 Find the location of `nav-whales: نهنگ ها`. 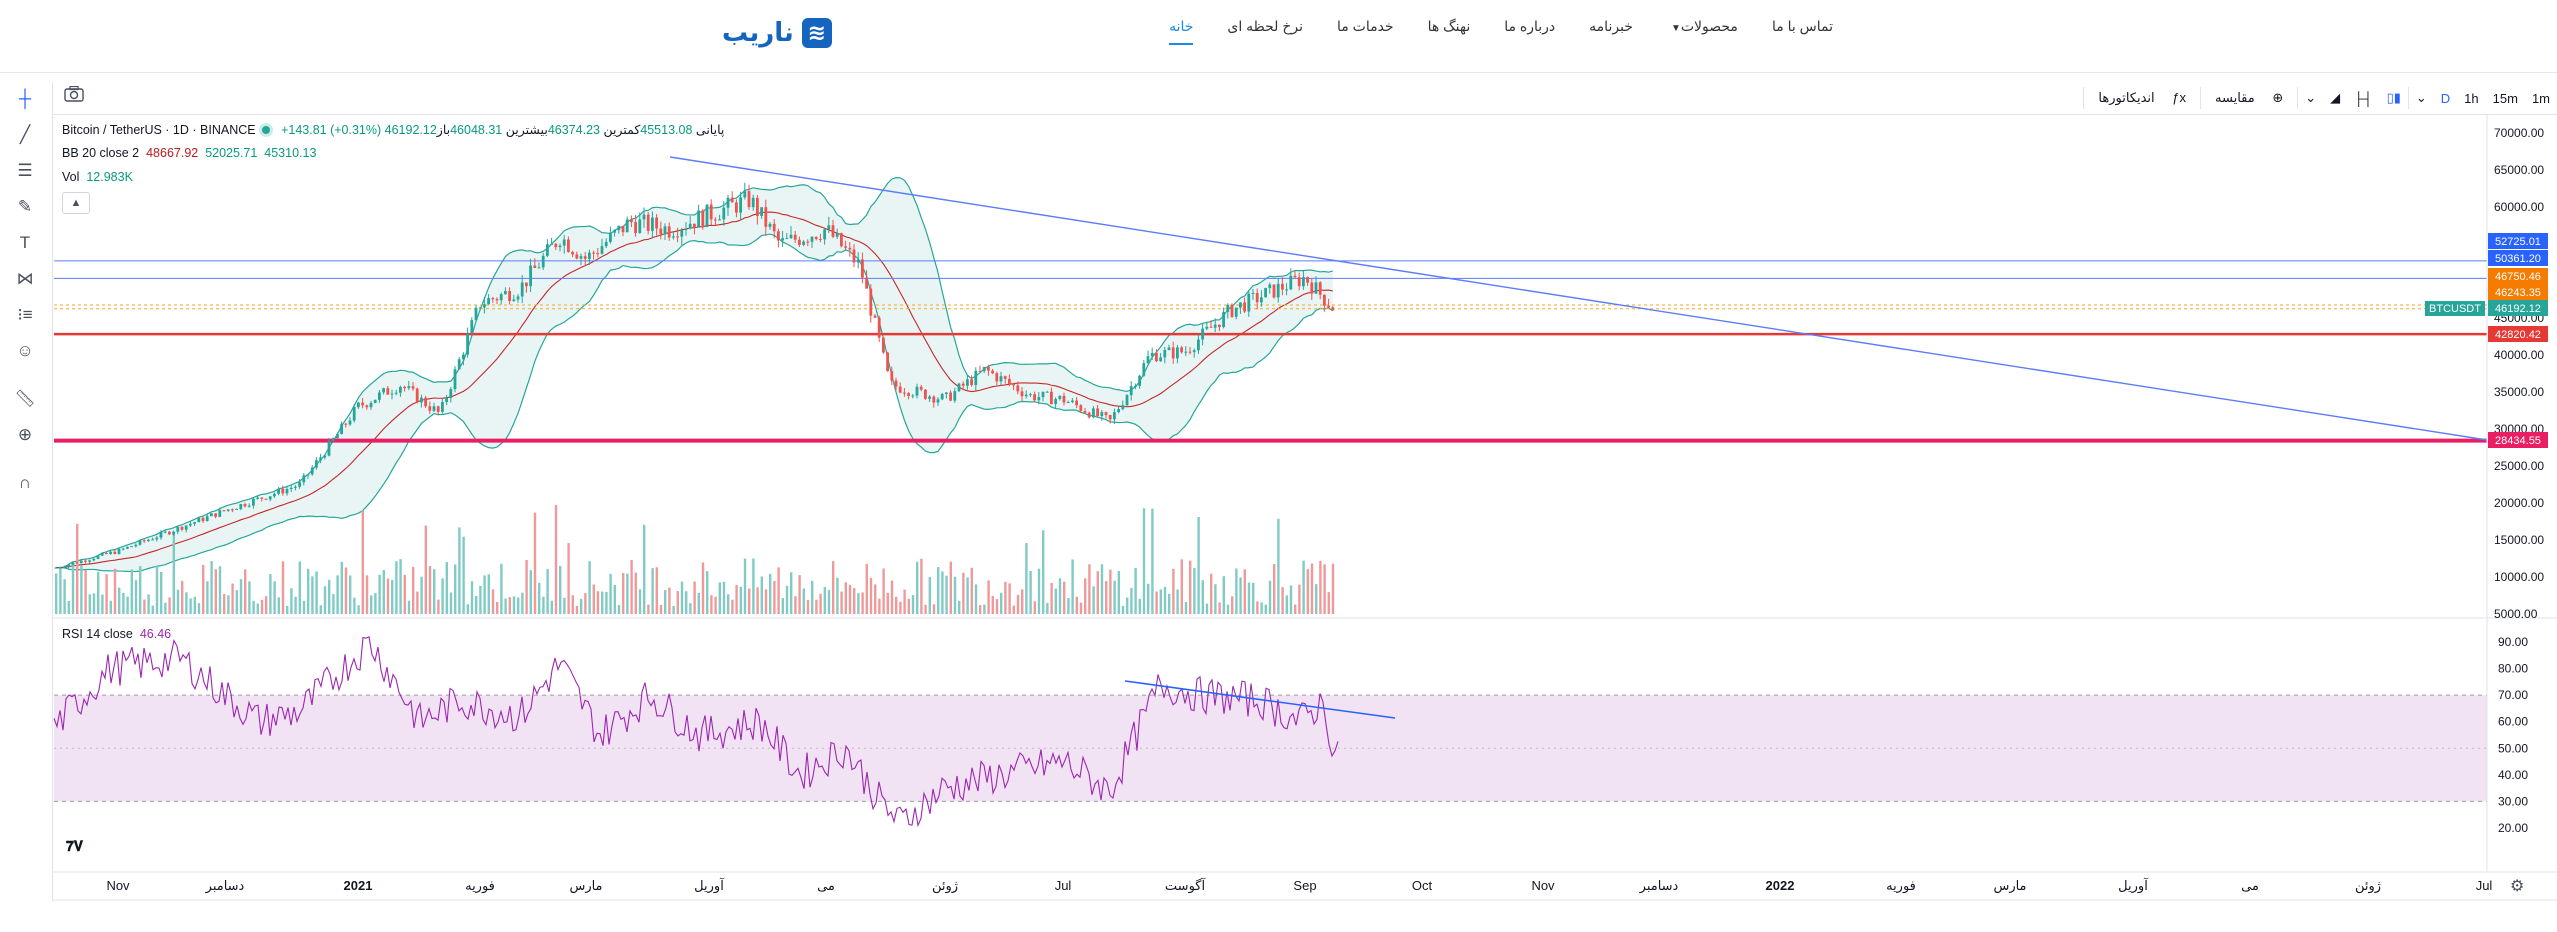

nav-whales: نهنگ ها is located at coordinates (1449, 26).